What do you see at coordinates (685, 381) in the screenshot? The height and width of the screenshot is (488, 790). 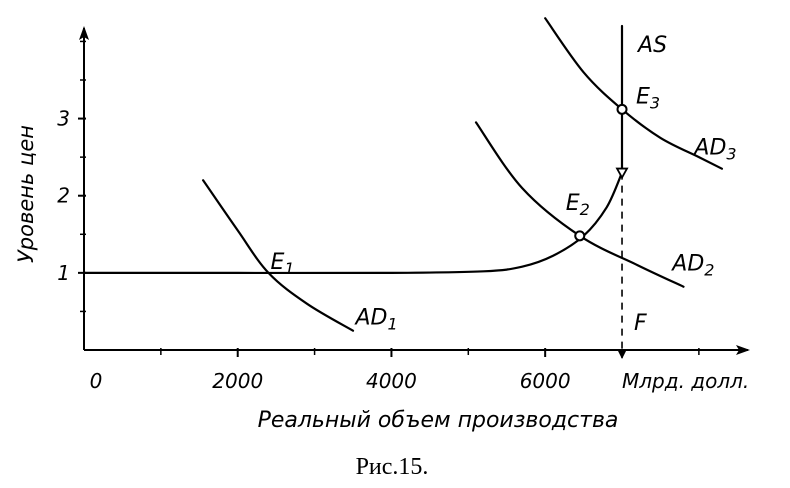 I see `x-unit-label: Млрд. долл.` at bounding box center [685, 381].